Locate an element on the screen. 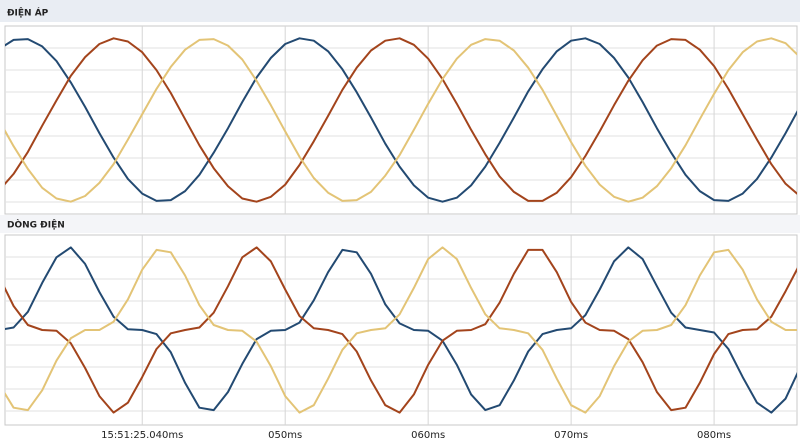 This screenshot has width=800, height=445. x-tick-label: 080ms is located at coordinates (714, 435).